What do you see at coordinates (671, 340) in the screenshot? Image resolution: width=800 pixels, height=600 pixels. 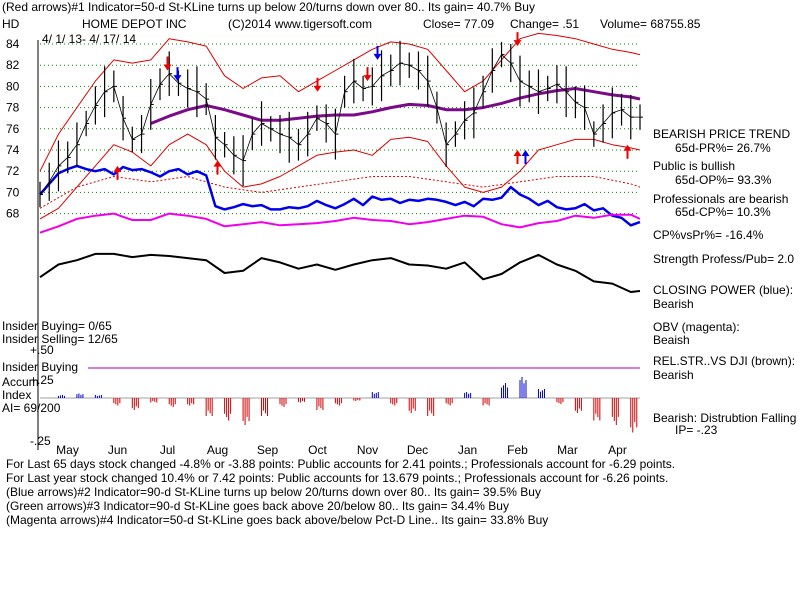 I see `obv-value: Beaish` at bounding box center [671, 340].